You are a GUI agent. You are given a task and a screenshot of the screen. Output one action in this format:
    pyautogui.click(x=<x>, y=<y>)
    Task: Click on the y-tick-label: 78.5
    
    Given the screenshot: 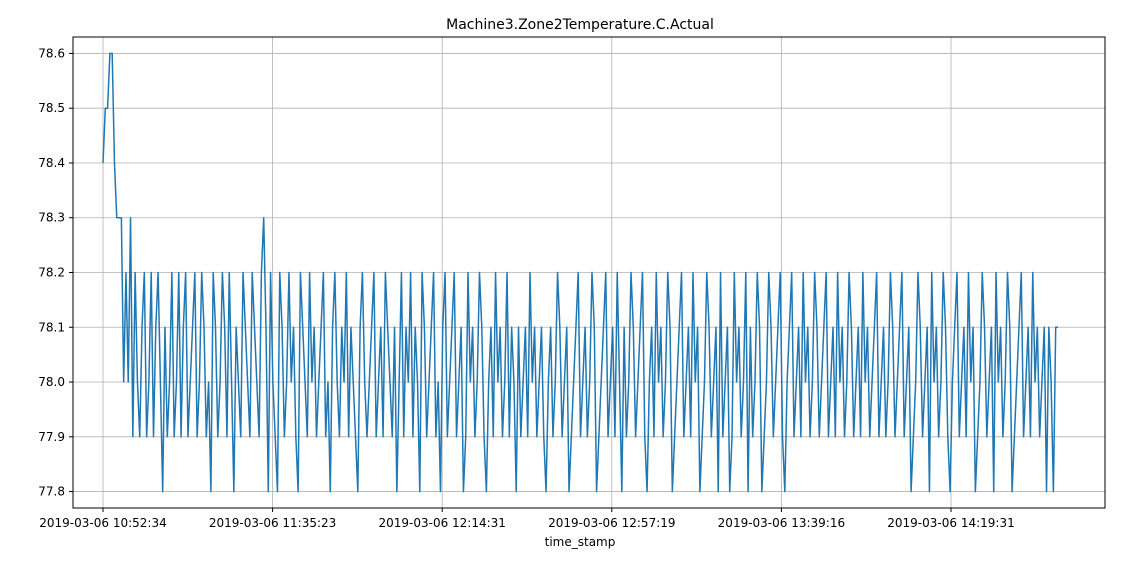 What is the action you would take?
    pyautogui.click(x=51, y=108)
    